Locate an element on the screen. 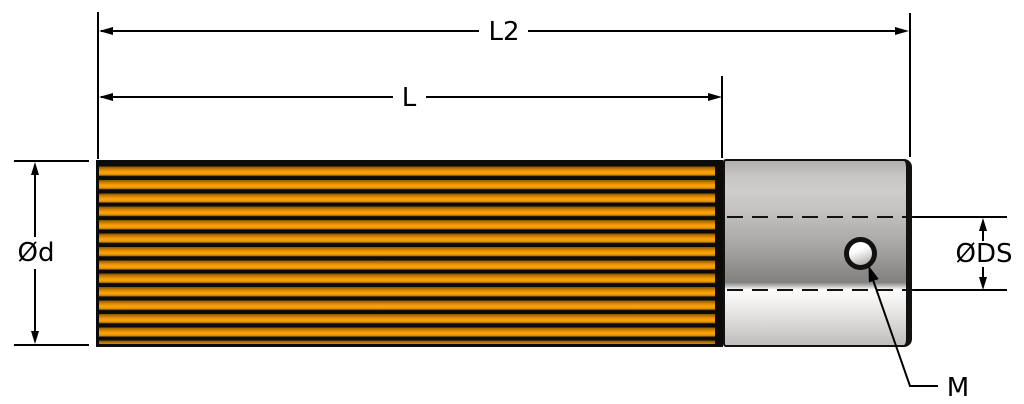 Image resolution: width=1024 pixels, height=404 pixels. l-dim-line-left is located at coordinates (247, 97).